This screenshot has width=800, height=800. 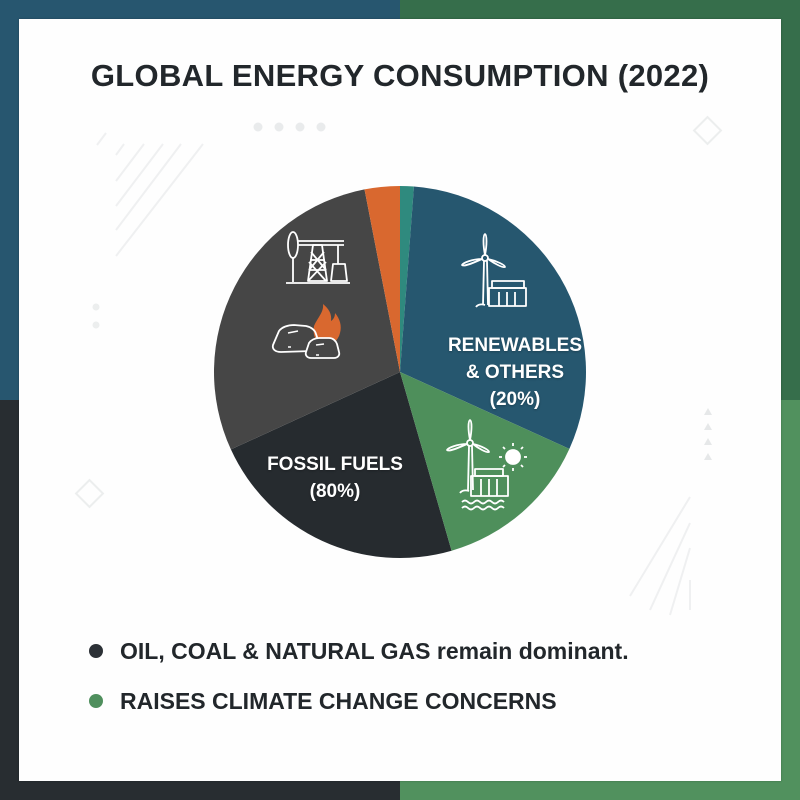 I want to click on key-point-text: RAISES CLIMATE CHANGE CONCERNS, so click(x=338, y=700).